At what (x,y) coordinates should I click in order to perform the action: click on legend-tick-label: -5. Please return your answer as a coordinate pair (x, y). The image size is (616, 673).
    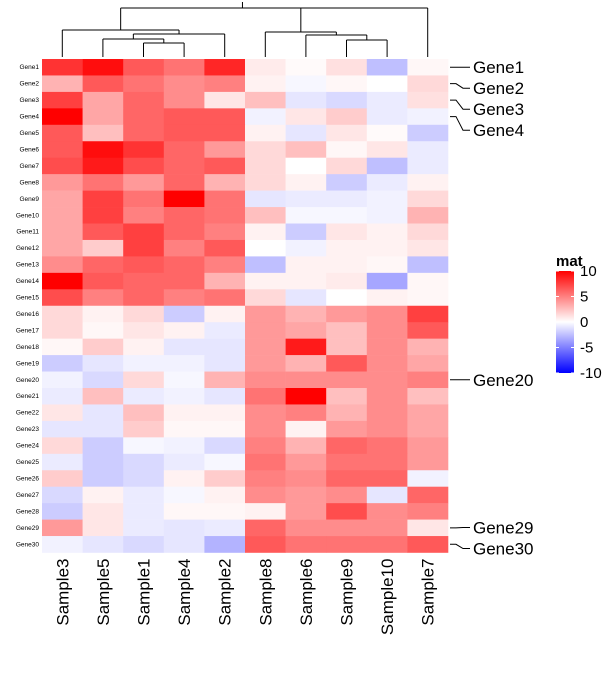
    Looking at the image, I should click on (586, 348).